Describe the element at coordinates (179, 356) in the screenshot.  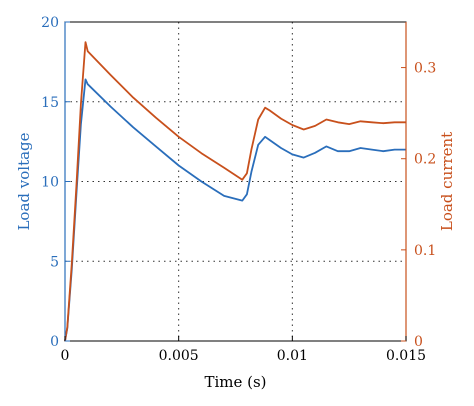
I see `x-tick-label: 0.005` at that location.